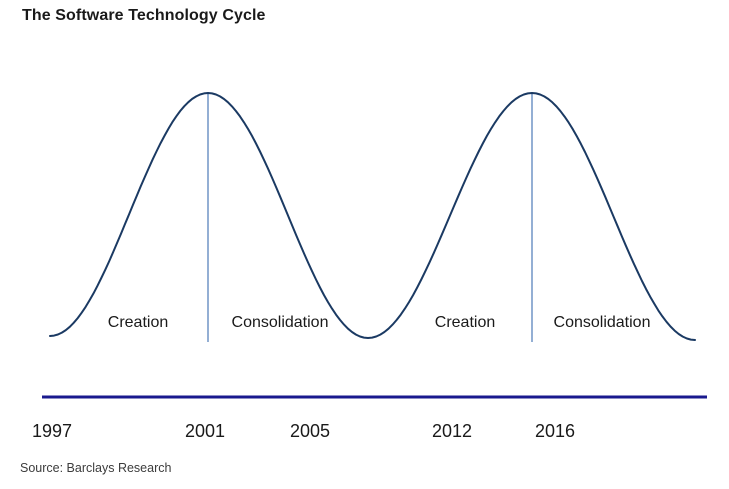  Describe the element at coordinates (465, 322) in the screenshot. I see `phase-label-creation-2: Creation` at that location.